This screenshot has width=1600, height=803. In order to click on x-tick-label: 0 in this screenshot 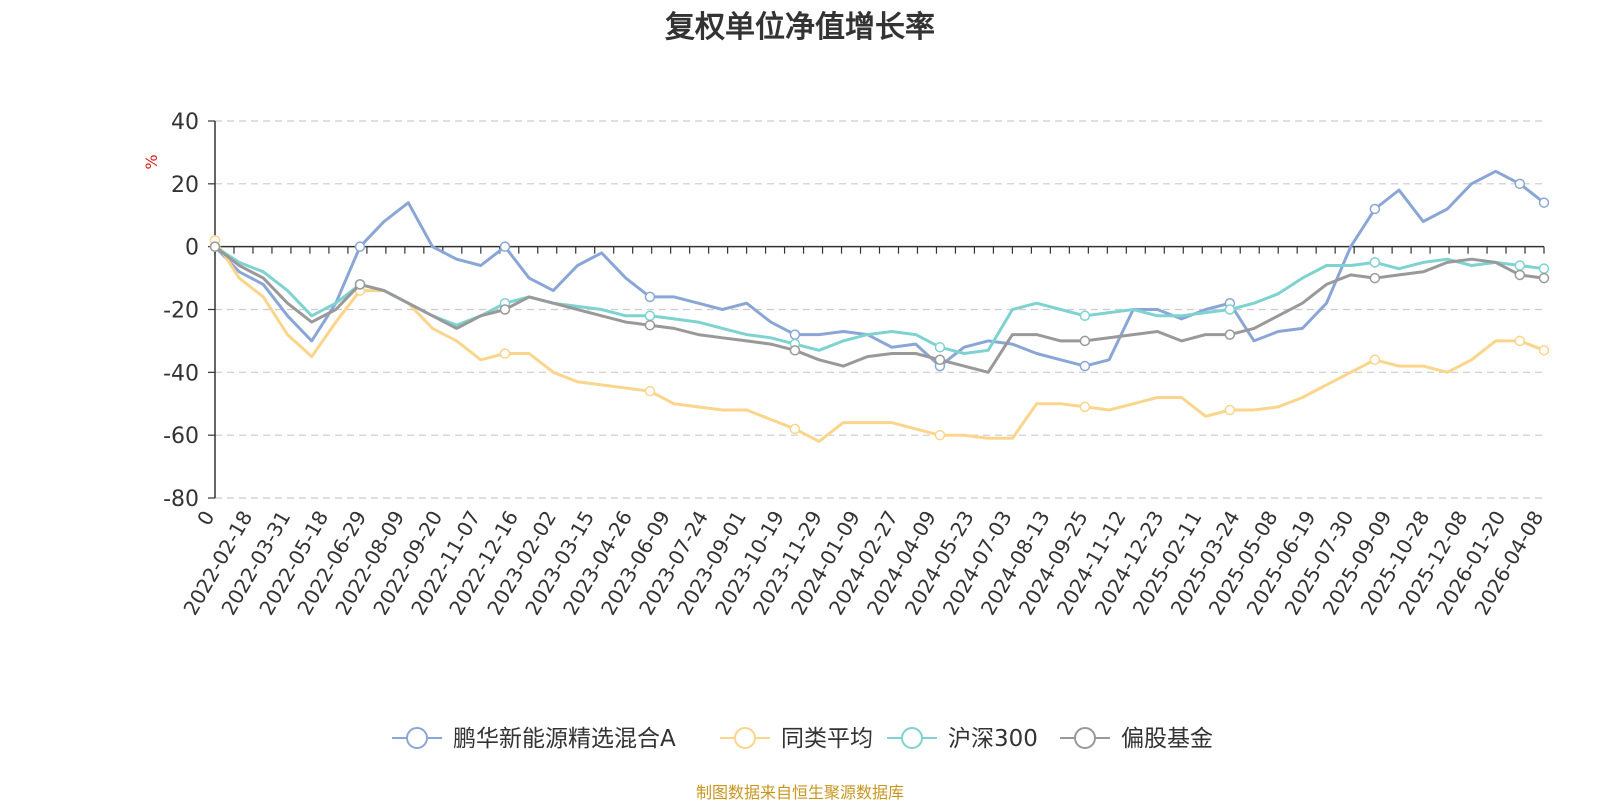, I will do `click(205, 518)`.